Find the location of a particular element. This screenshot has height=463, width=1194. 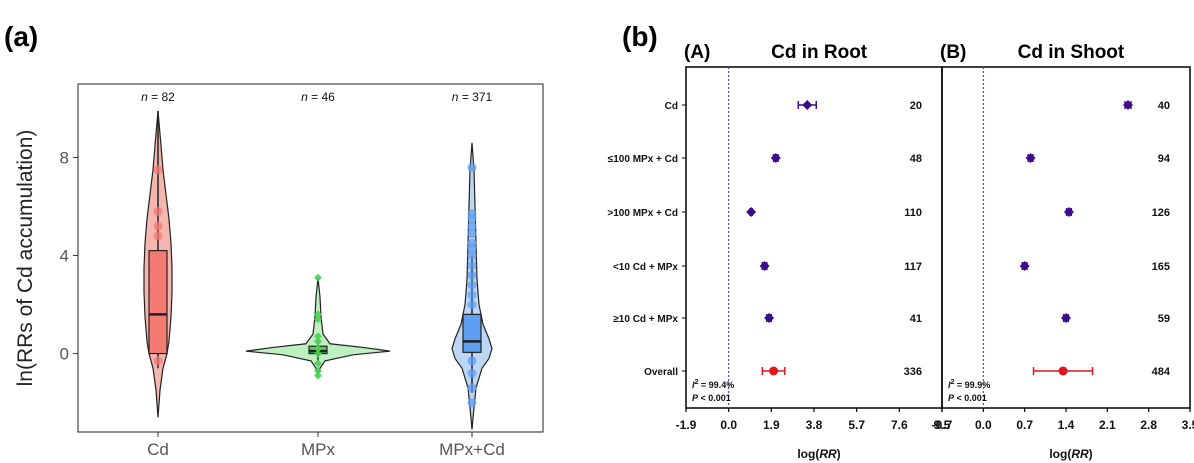

x-tick-label: 9.5 is located at coordinates (942, 425).